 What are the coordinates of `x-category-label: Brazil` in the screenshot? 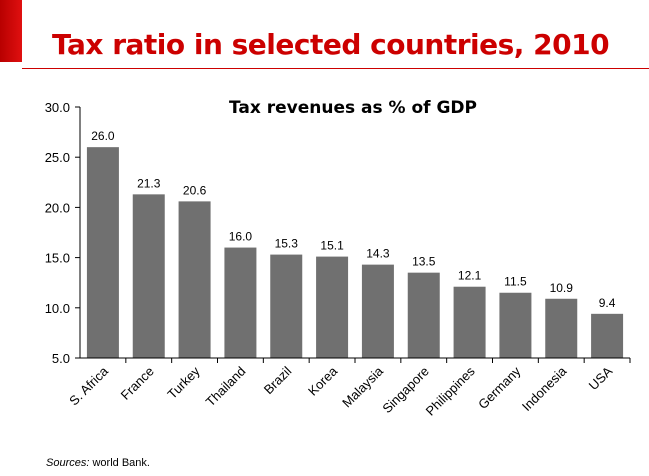 It's located at (278, 380).